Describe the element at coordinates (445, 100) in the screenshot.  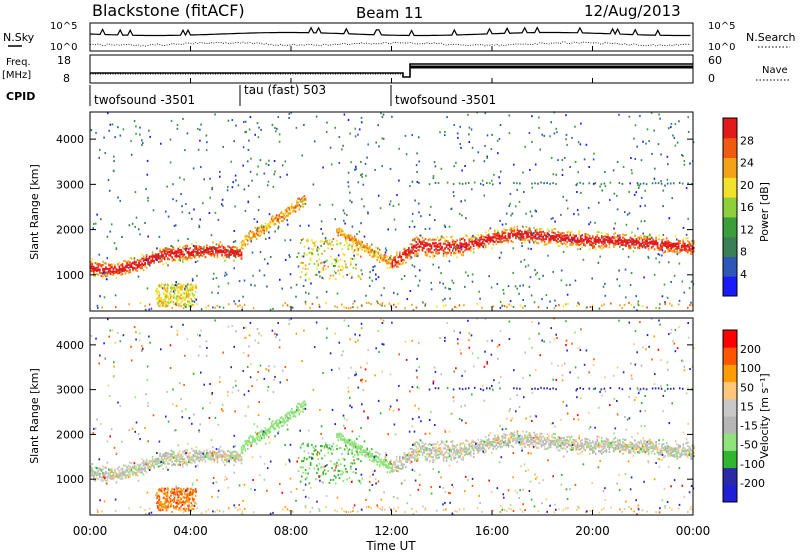
I see `cpid-segment-3: twofsound -3501` at that location.